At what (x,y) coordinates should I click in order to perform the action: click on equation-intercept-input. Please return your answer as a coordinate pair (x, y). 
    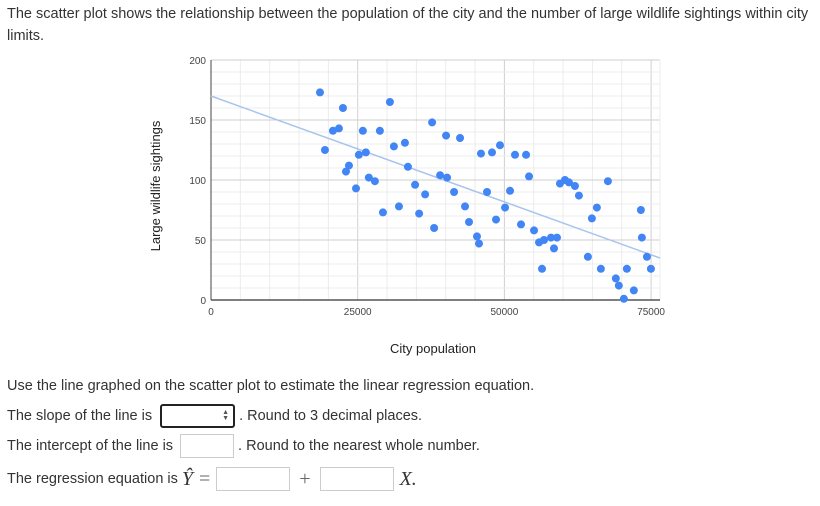
    Looking at the image, I should click on (253, 479).